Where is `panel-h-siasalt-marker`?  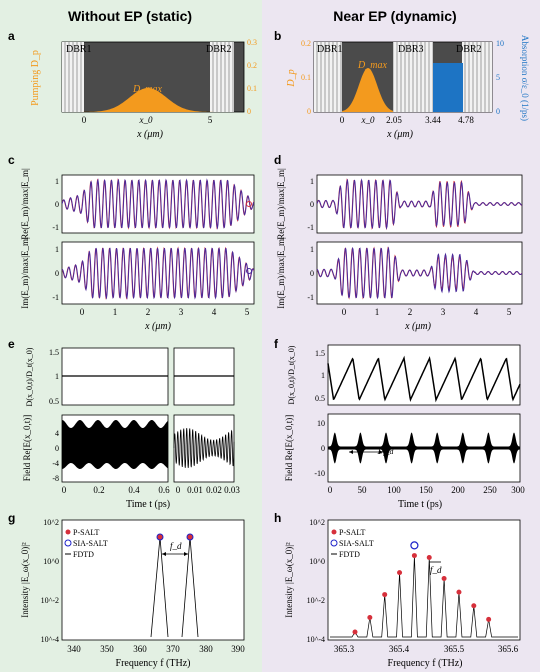 panel-h-siasalt-marker is located at coordinates (414, 545).